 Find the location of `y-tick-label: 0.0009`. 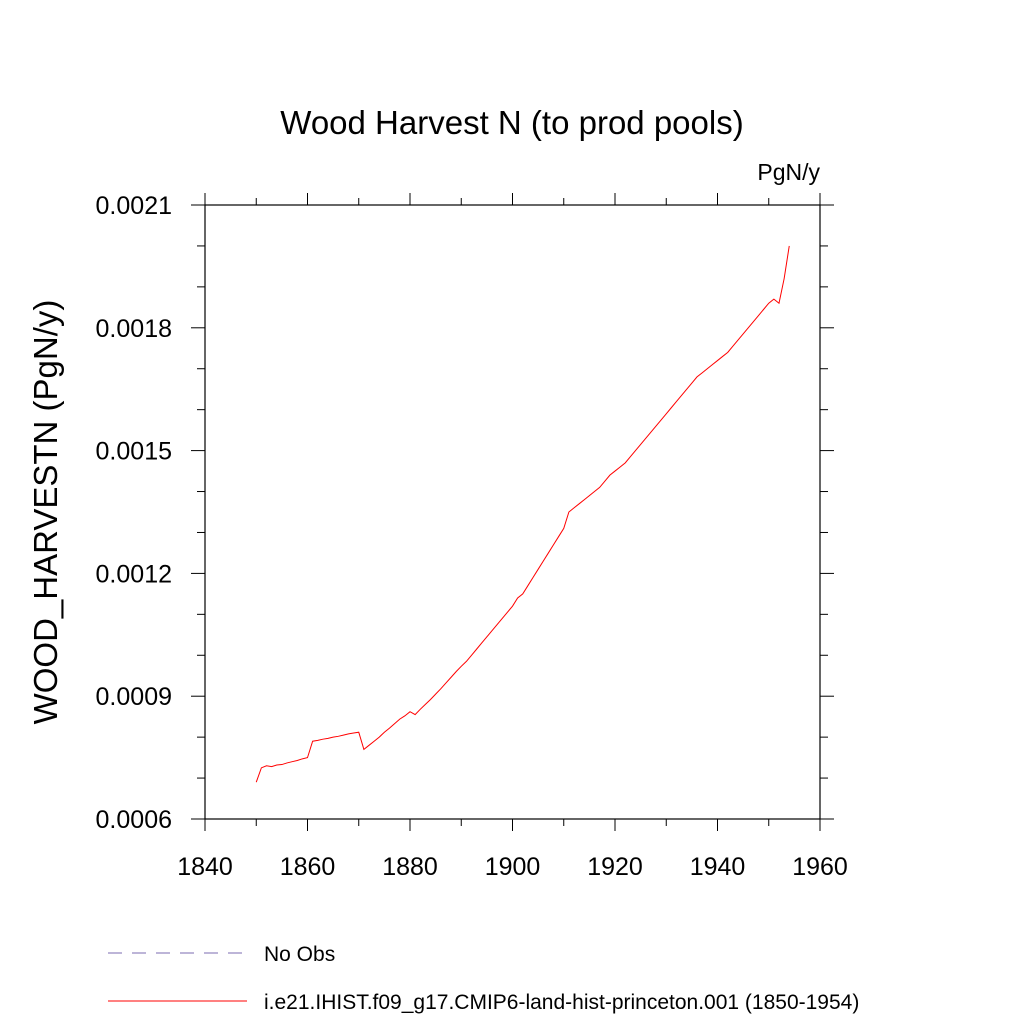

y-tick-label: 0.0009 is located at coordinates (134, 697).